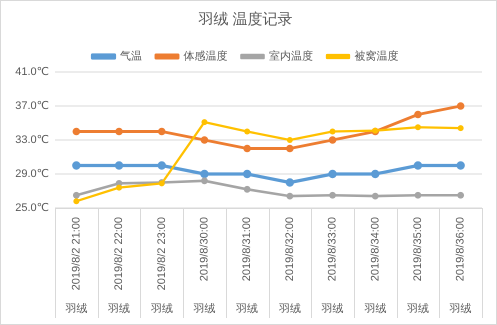  I want to click on y-tick-label: 25.0℃, so click(32, 208).